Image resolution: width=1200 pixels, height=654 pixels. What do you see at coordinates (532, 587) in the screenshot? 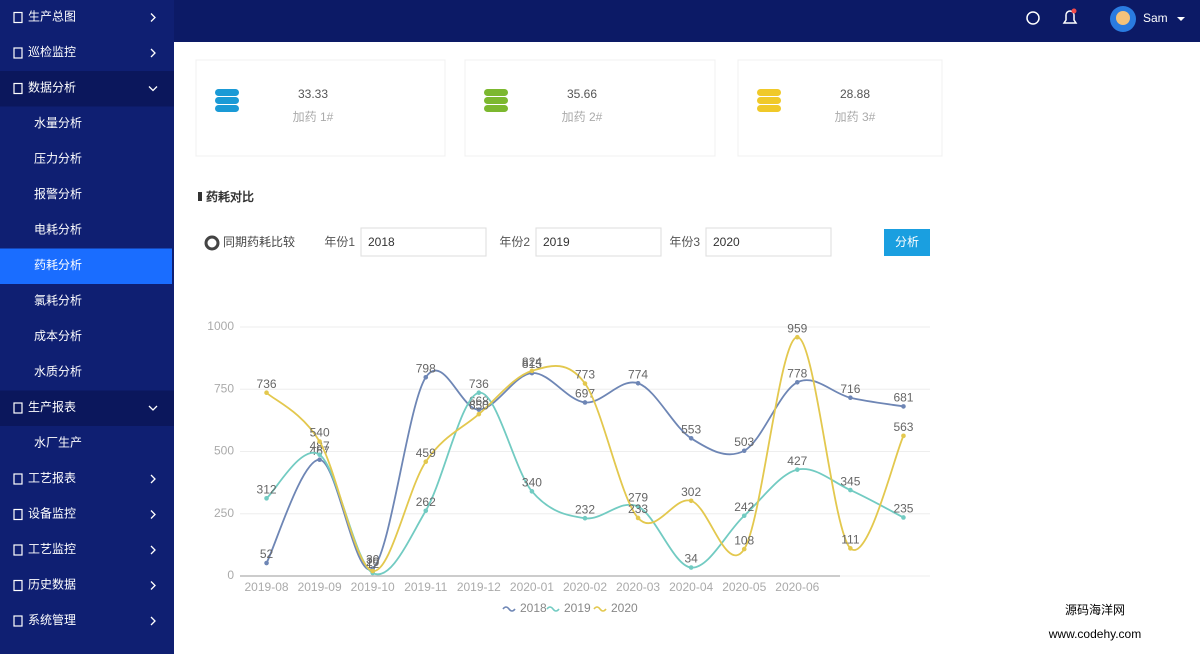
I see `x-tick-label: 2020-01` at bounding box center [532, 587].